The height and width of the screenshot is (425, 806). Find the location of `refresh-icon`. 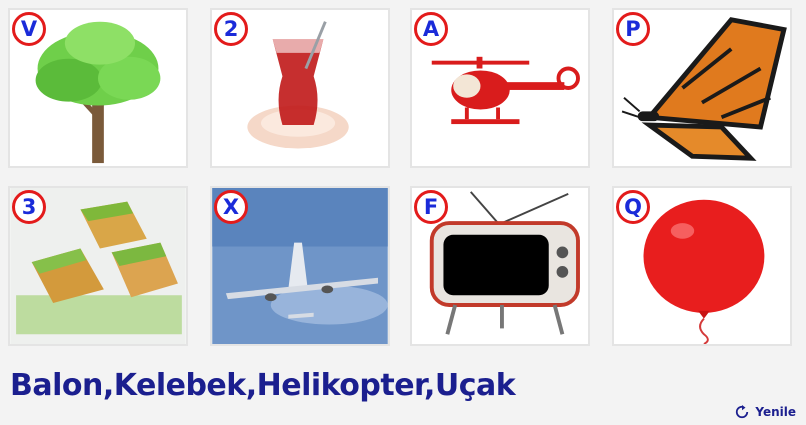

refresh-icon is located at coordinates (742, 412).